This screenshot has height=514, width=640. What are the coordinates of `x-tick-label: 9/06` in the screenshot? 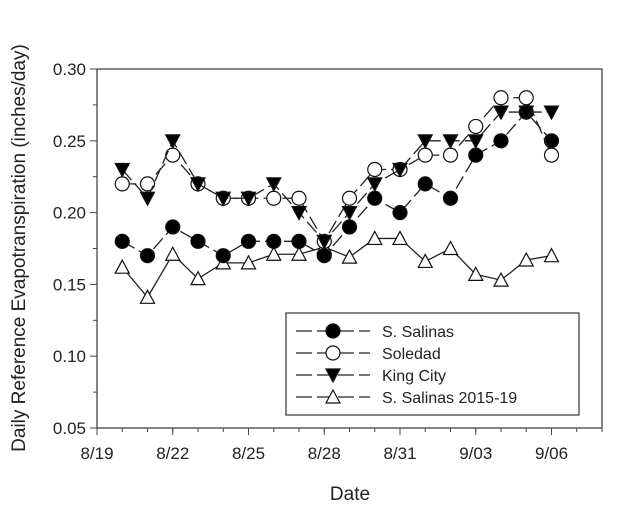 It's located at (551, 453).